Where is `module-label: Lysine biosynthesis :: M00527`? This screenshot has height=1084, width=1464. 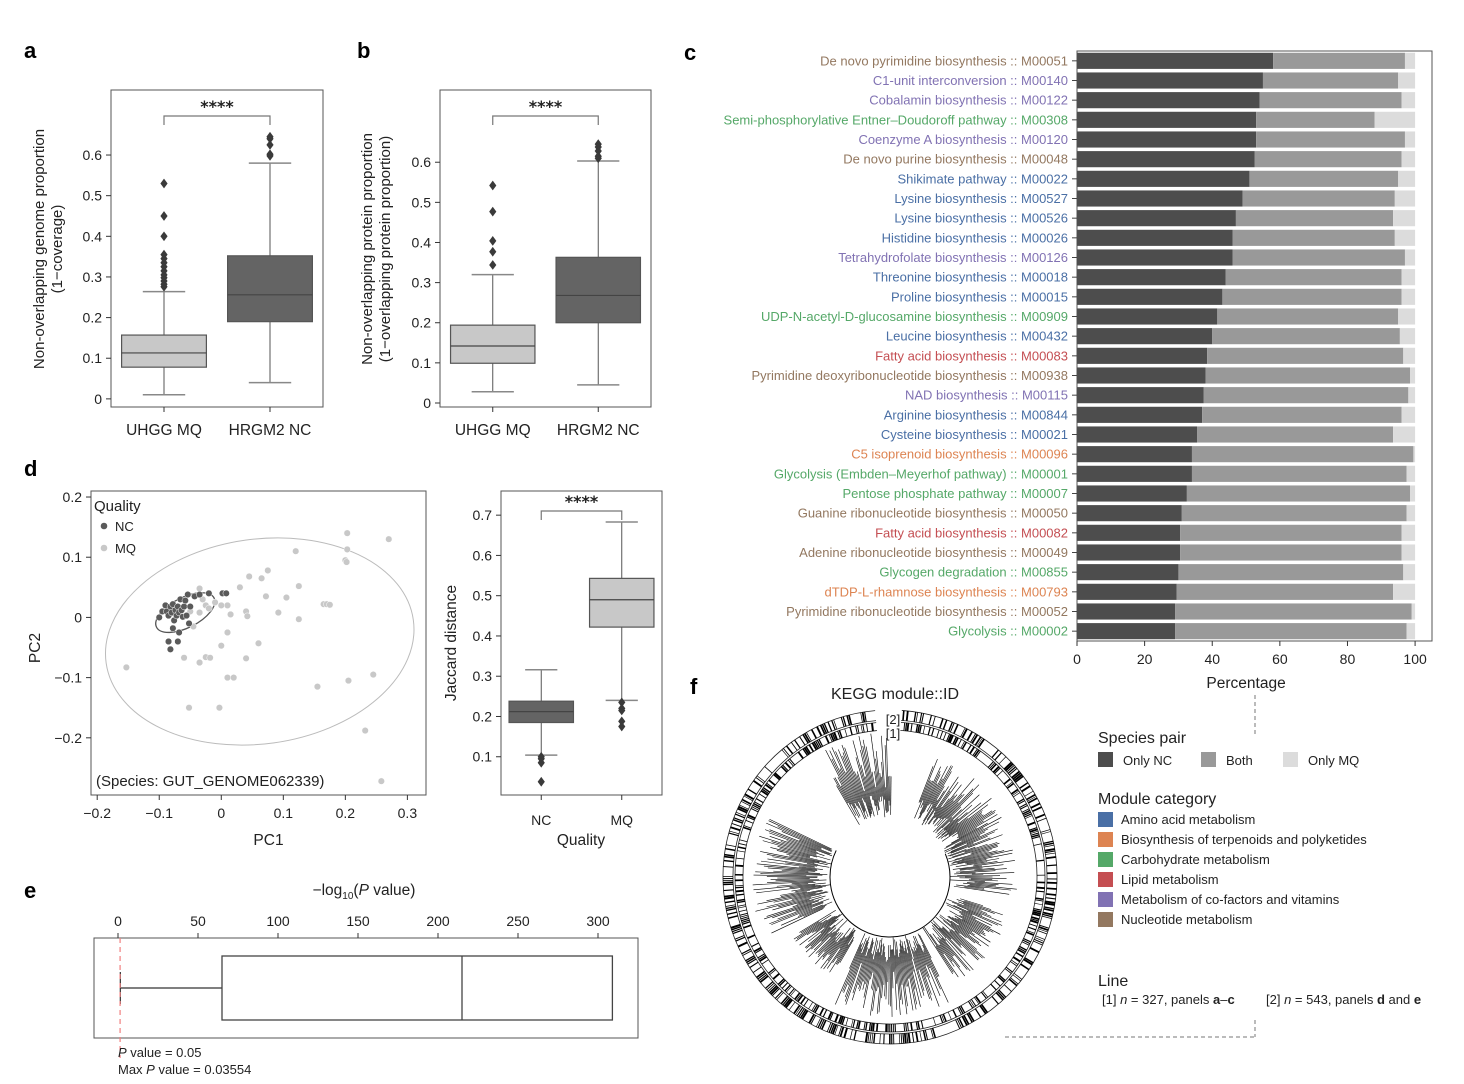
module-label: Lysine biosynthesis :: M00527 is located at coordinates (981, 198).